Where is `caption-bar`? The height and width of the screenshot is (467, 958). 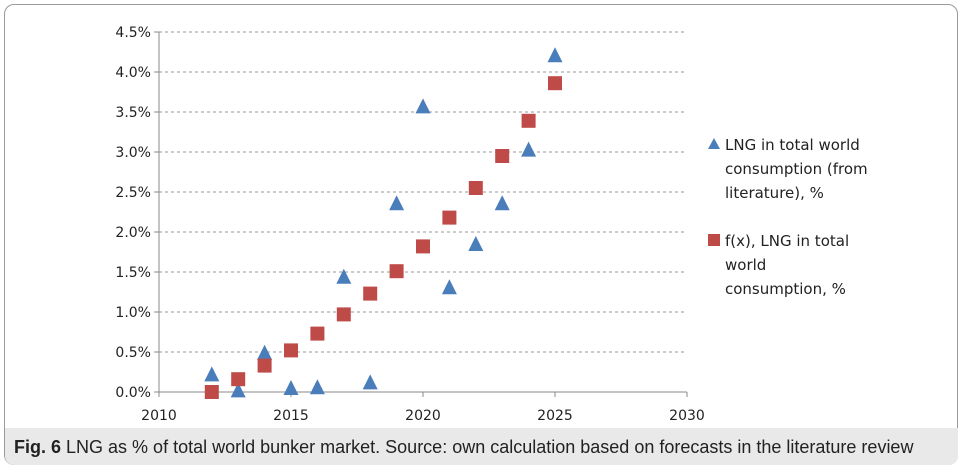 caption-bar is located at coordinates (481, 446).